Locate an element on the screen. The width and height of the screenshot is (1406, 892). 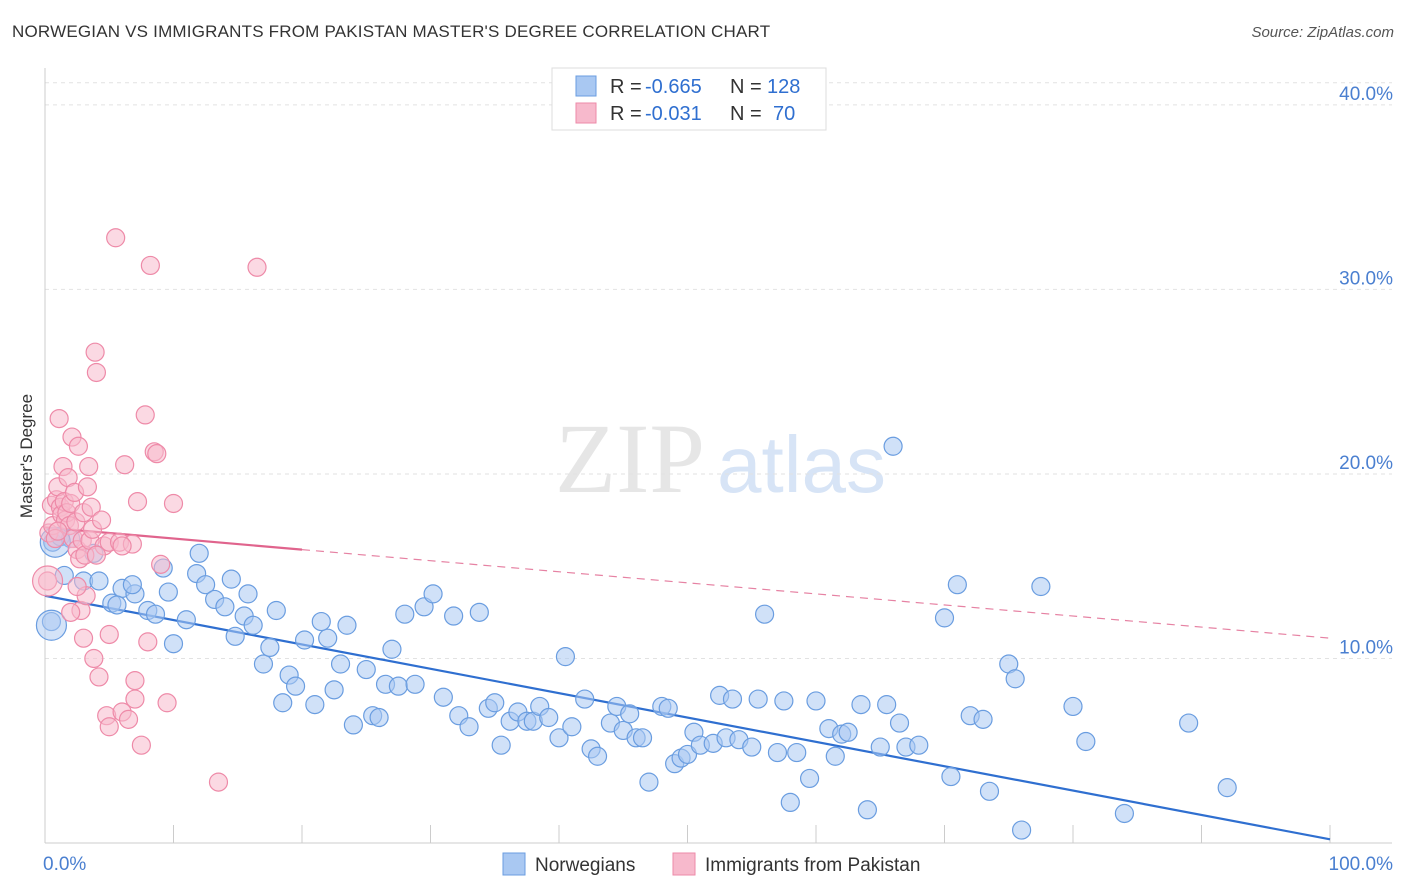
legend-swatch-pakistan is located at coordinates (586, 113).